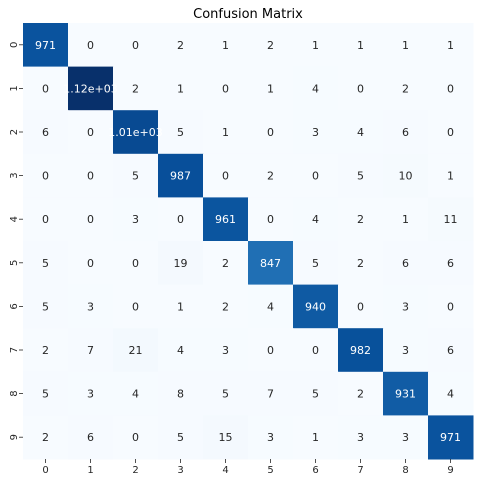 This screenshot has height=482, width=477. What do you see at coordinates (450, 470) in the screenshot?
I see `x-tick-label: 9` at bounding box center [450, 470].